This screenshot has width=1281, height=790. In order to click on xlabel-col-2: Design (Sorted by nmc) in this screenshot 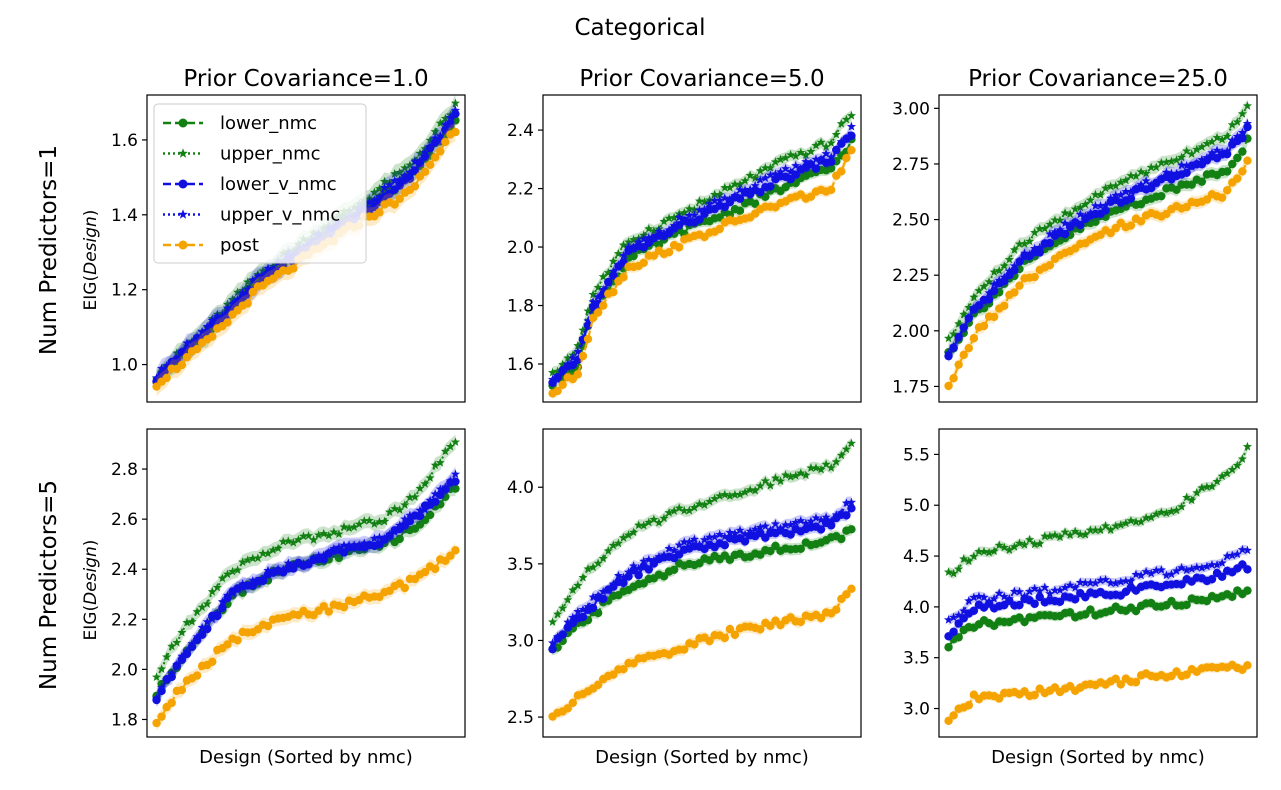, I will do `click(702, 757)`.